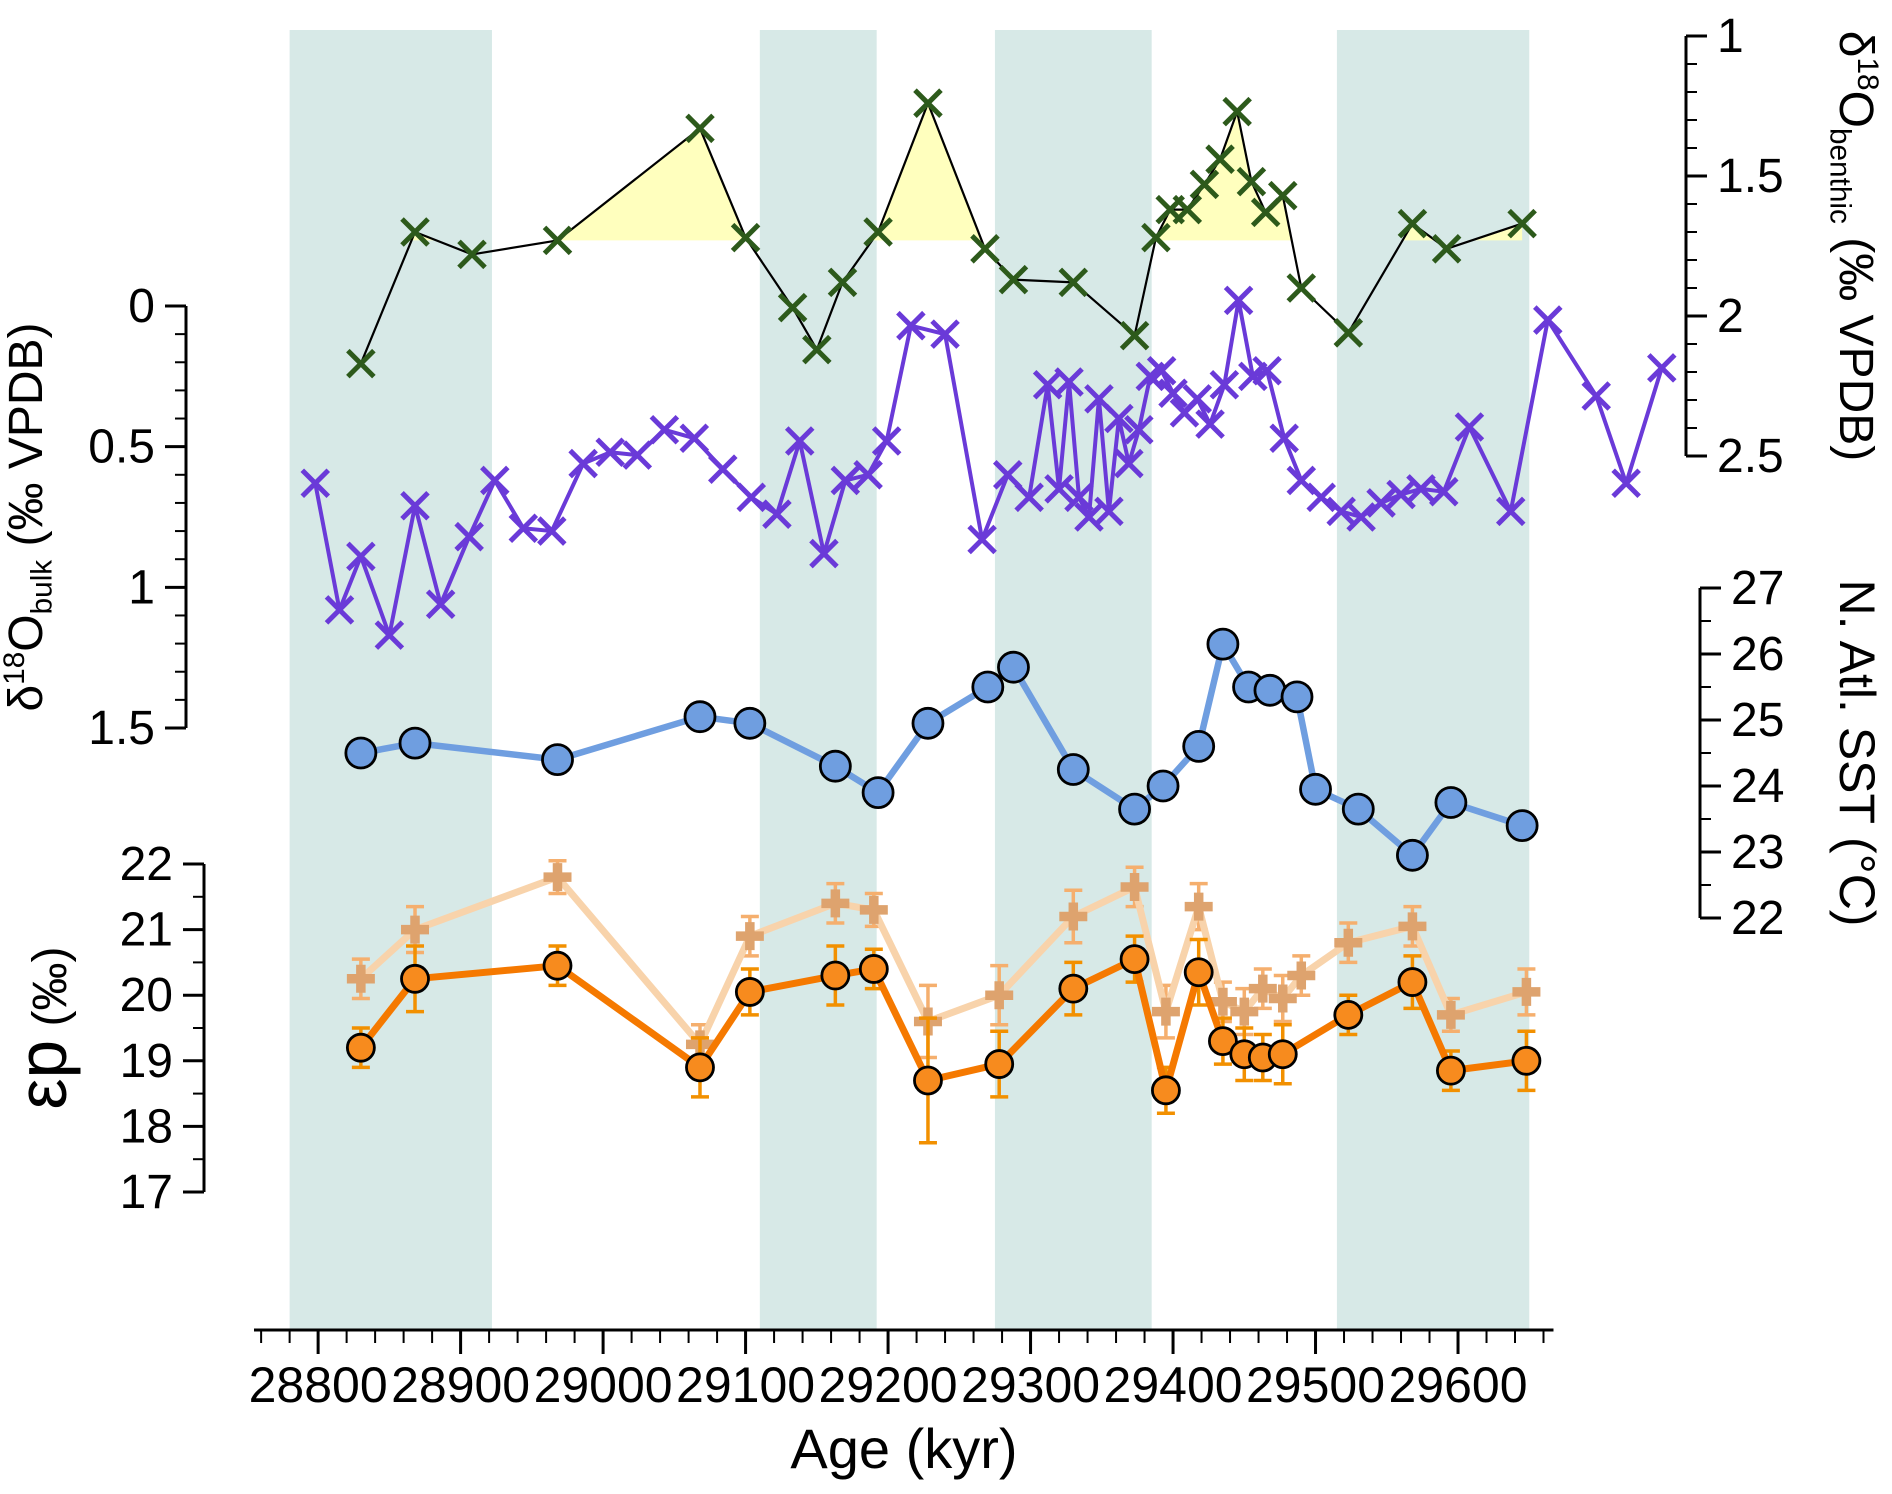 The image size is (1892, 1494). What do you see at coordinates (745, 1385) in the screenshot?
I see `x-tick-label: 29100` at bounding box center [745, 1385].